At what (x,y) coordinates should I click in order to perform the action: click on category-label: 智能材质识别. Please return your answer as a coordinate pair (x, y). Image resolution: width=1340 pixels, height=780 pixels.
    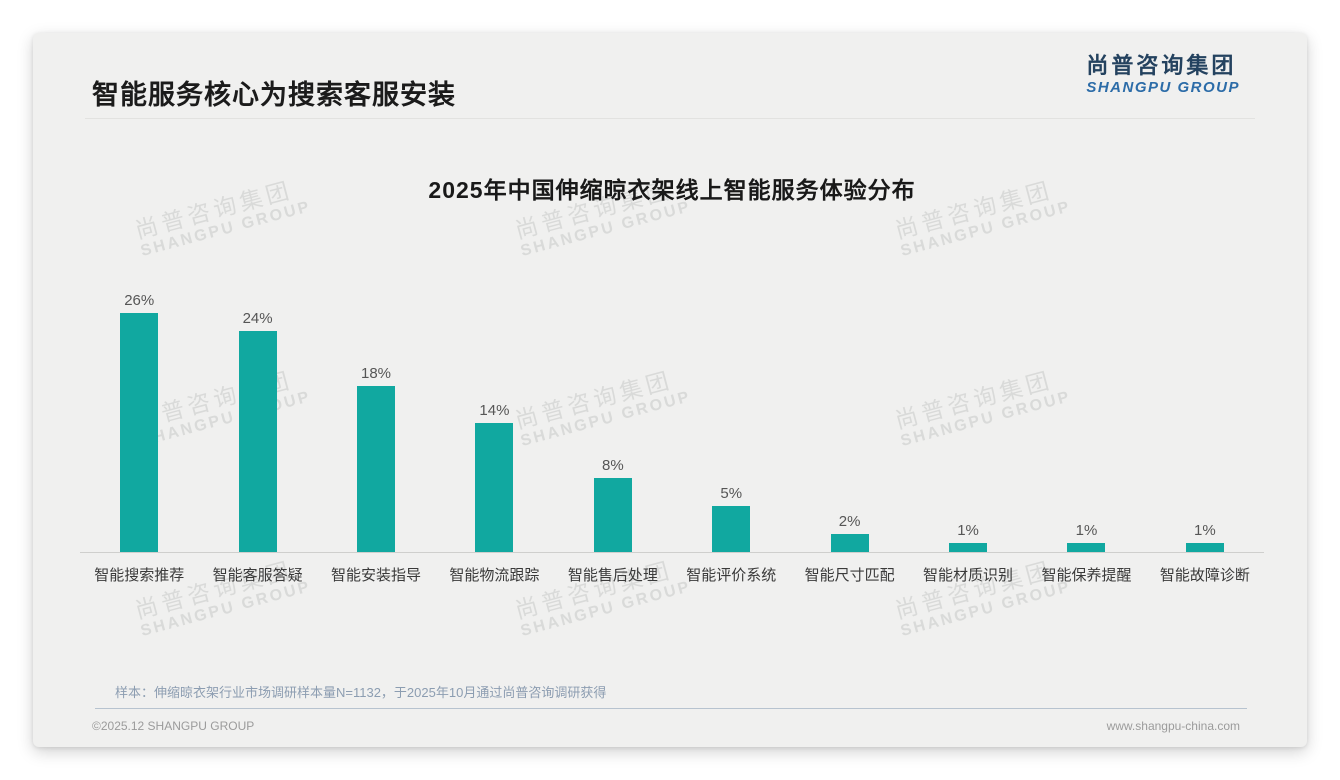
    Looking at the image, I should click on (968, 575).